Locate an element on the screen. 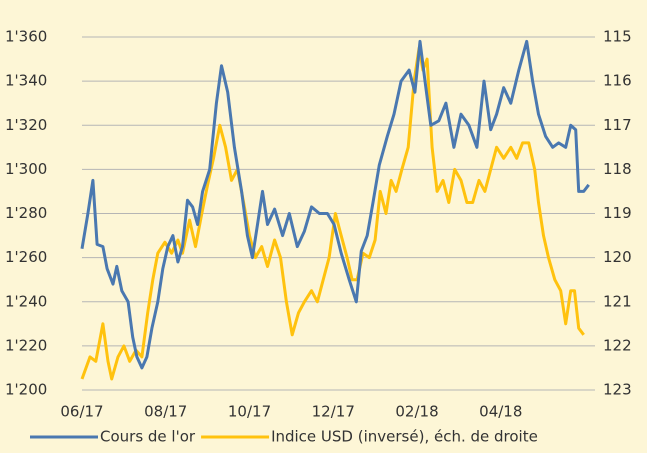  x-tick-label: 10/17 is located at coordinates (249, 412).